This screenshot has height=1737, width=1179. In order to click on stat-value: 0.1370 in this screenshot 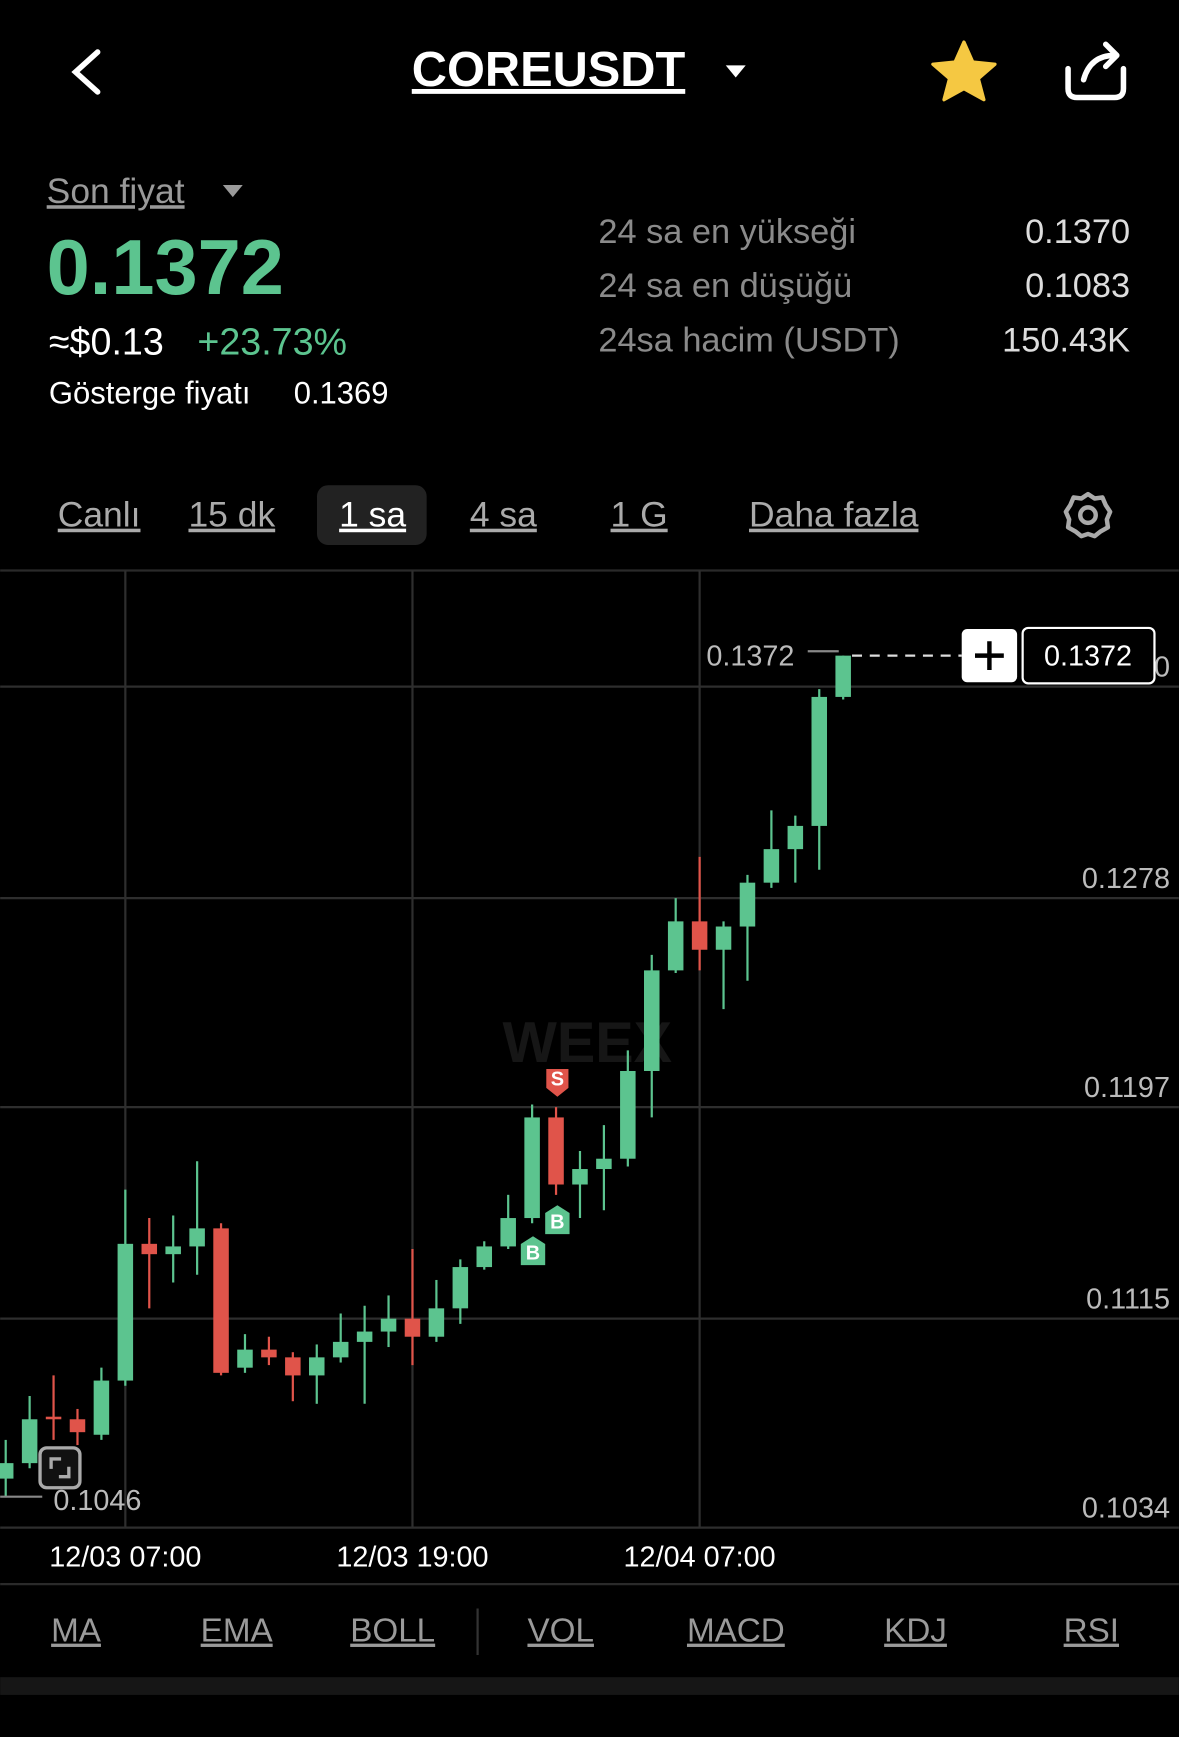, I will do `click(1077, 232)`.